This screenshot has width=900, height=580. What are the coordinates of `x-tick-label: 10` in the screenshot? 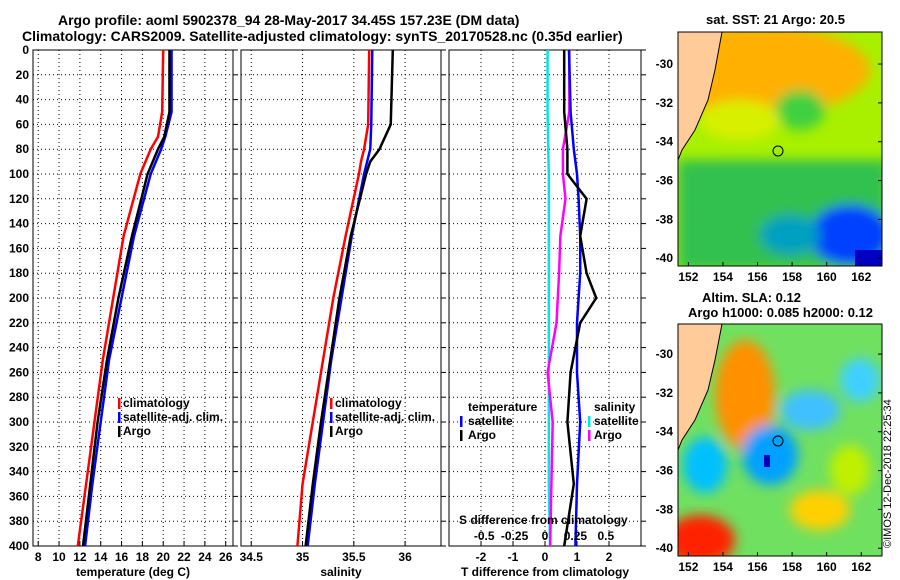 It's located at (59, 557).